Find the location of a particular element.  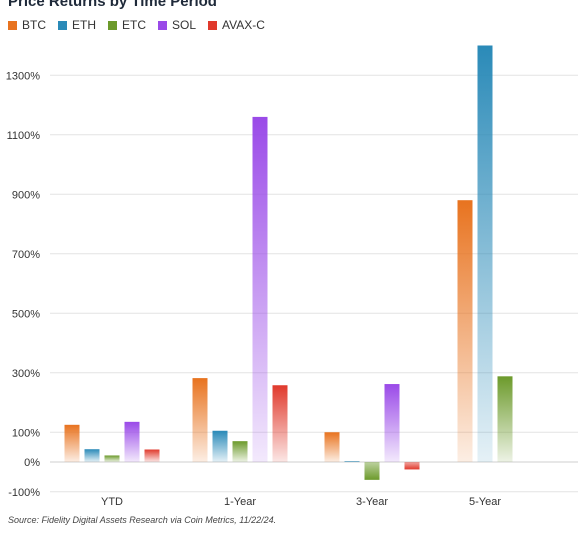

bar-btc-1-year is located at coordinates (200, 420).